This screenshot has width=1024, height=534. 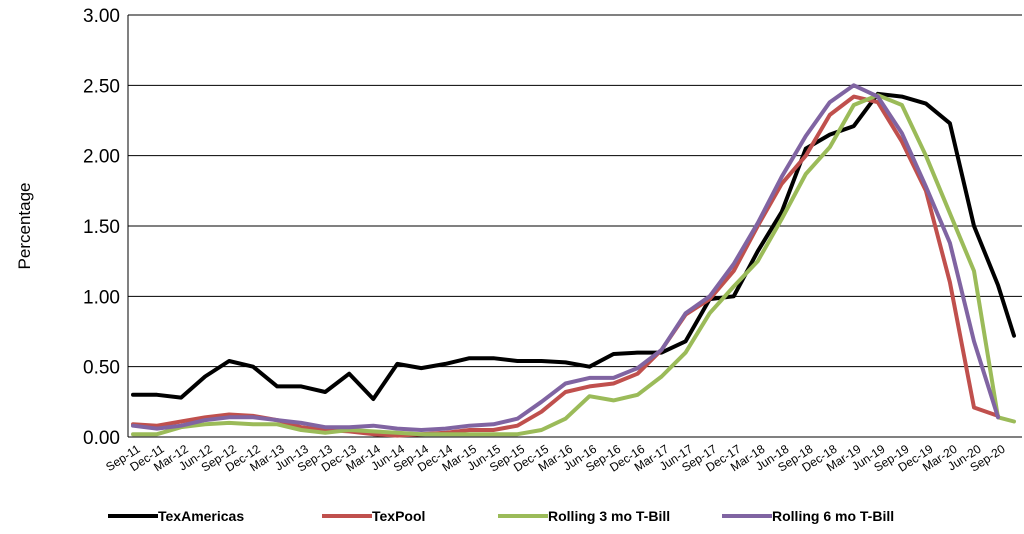 I want to click on y-tick-label: 2.50, so click(x=101, y=86).